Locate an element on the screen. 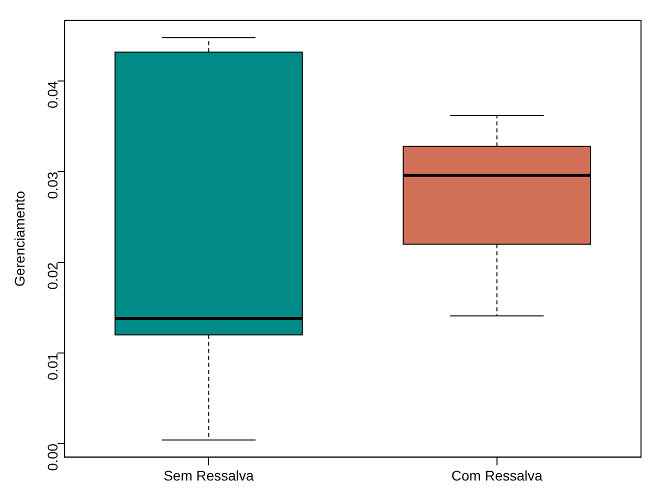  y-axis-title: Gerenciamento is located at coordinates (19, 238).